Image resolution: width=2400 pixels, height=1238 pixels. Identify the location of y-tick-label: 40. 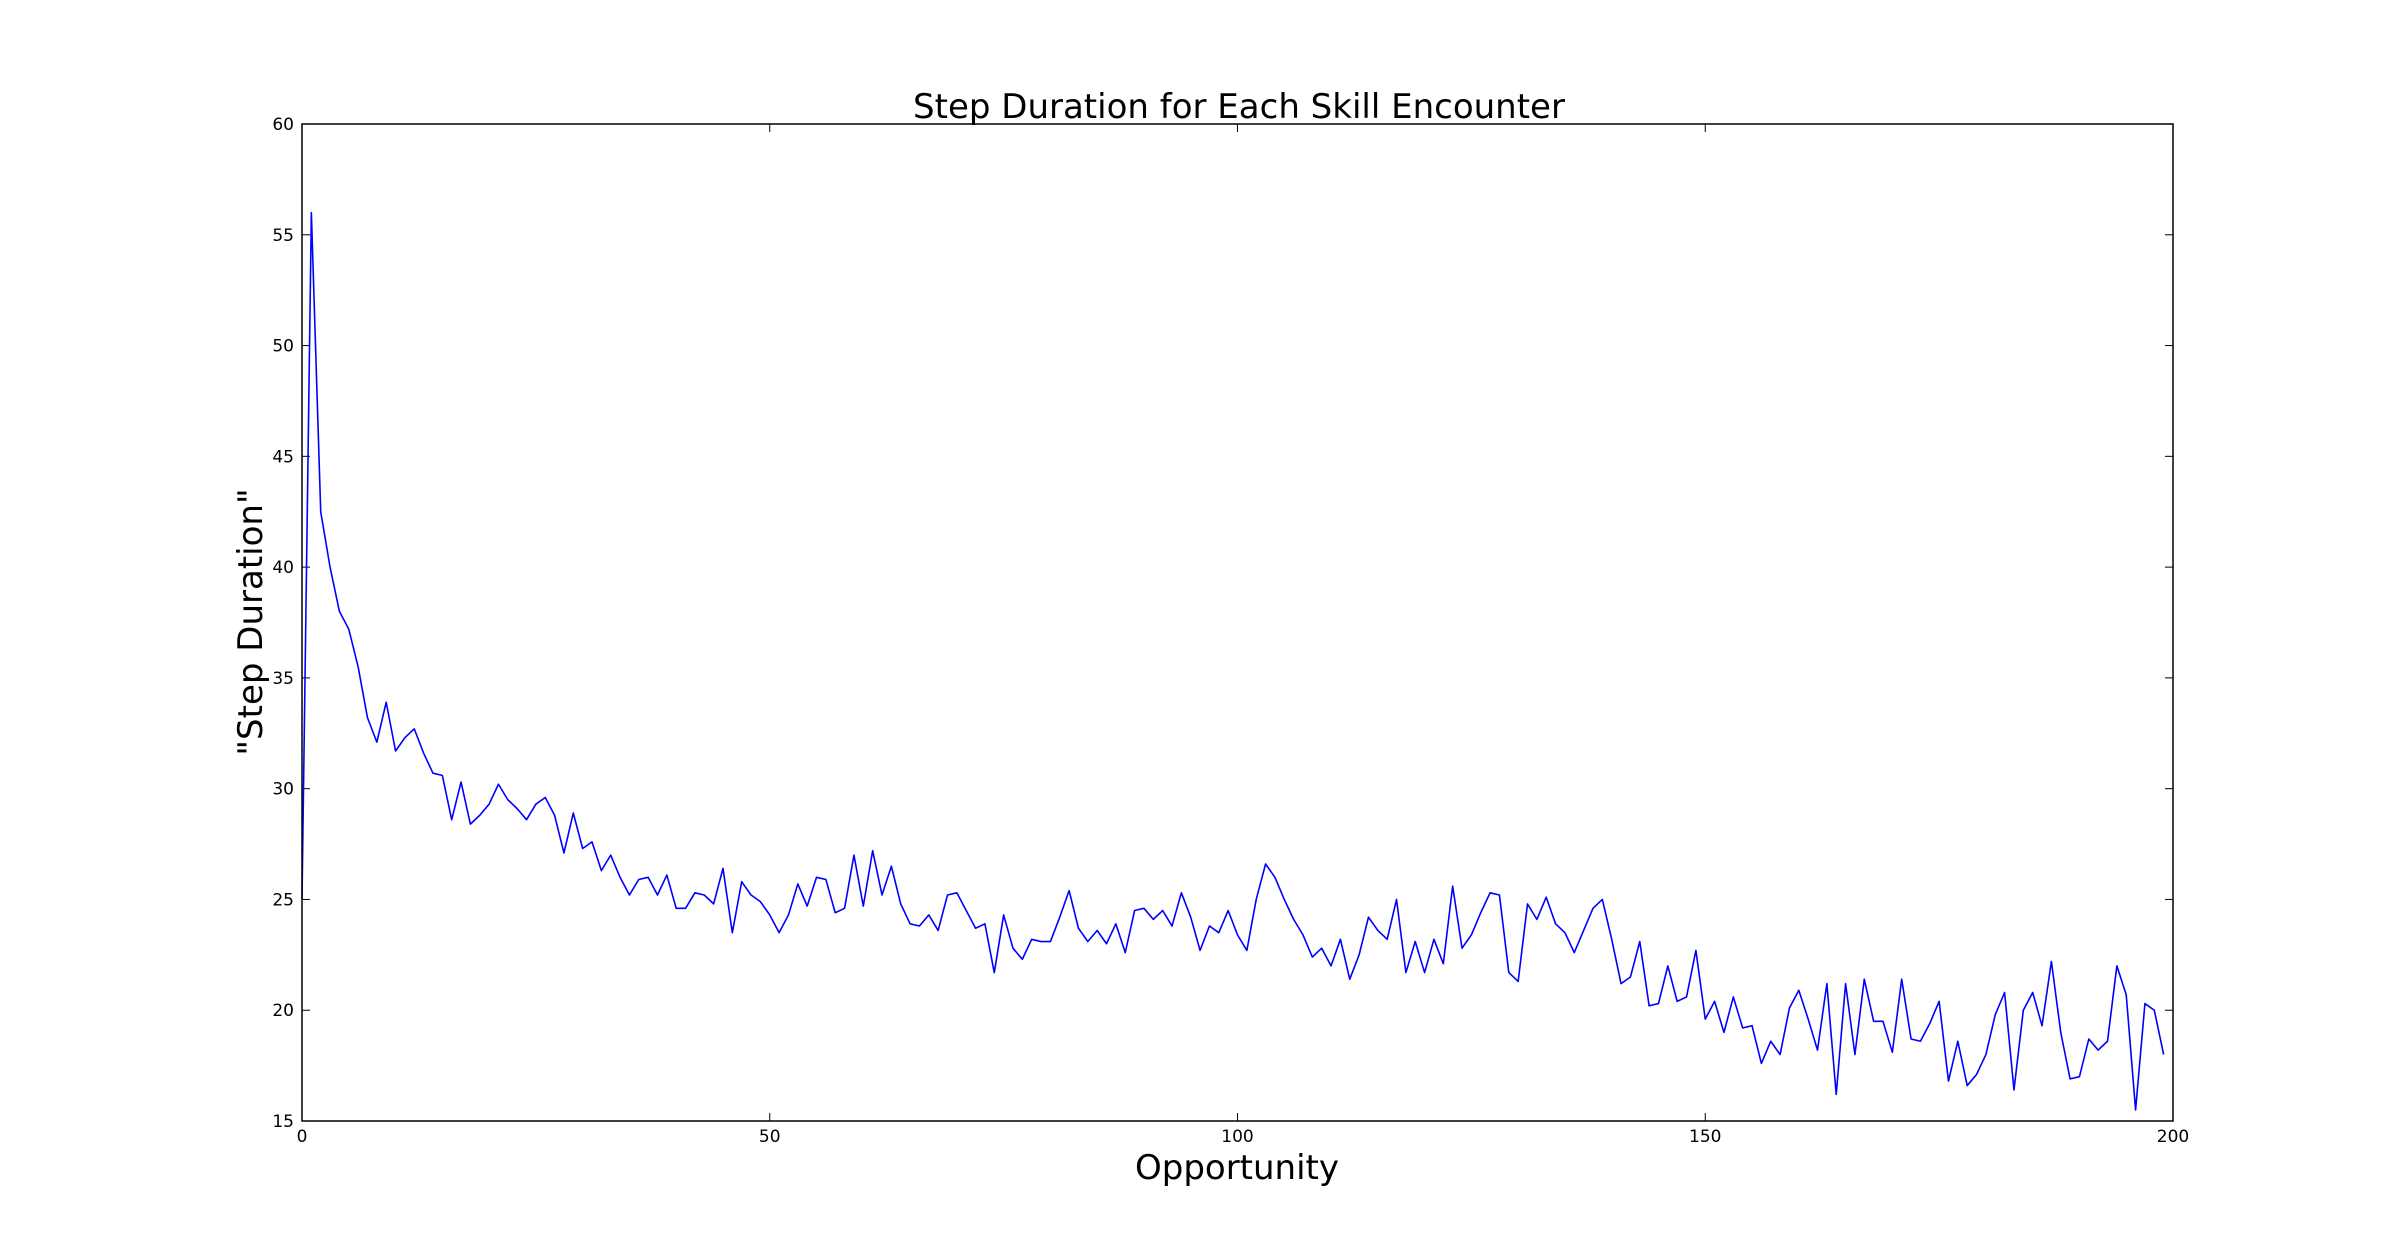
(283, 568).